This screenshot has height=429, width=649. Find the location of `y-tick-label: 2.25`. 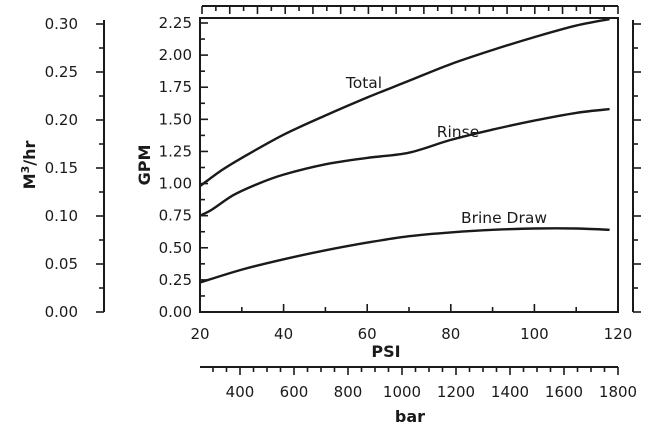

y-tick-label: 2.25 is located at coordinates (175, 23).